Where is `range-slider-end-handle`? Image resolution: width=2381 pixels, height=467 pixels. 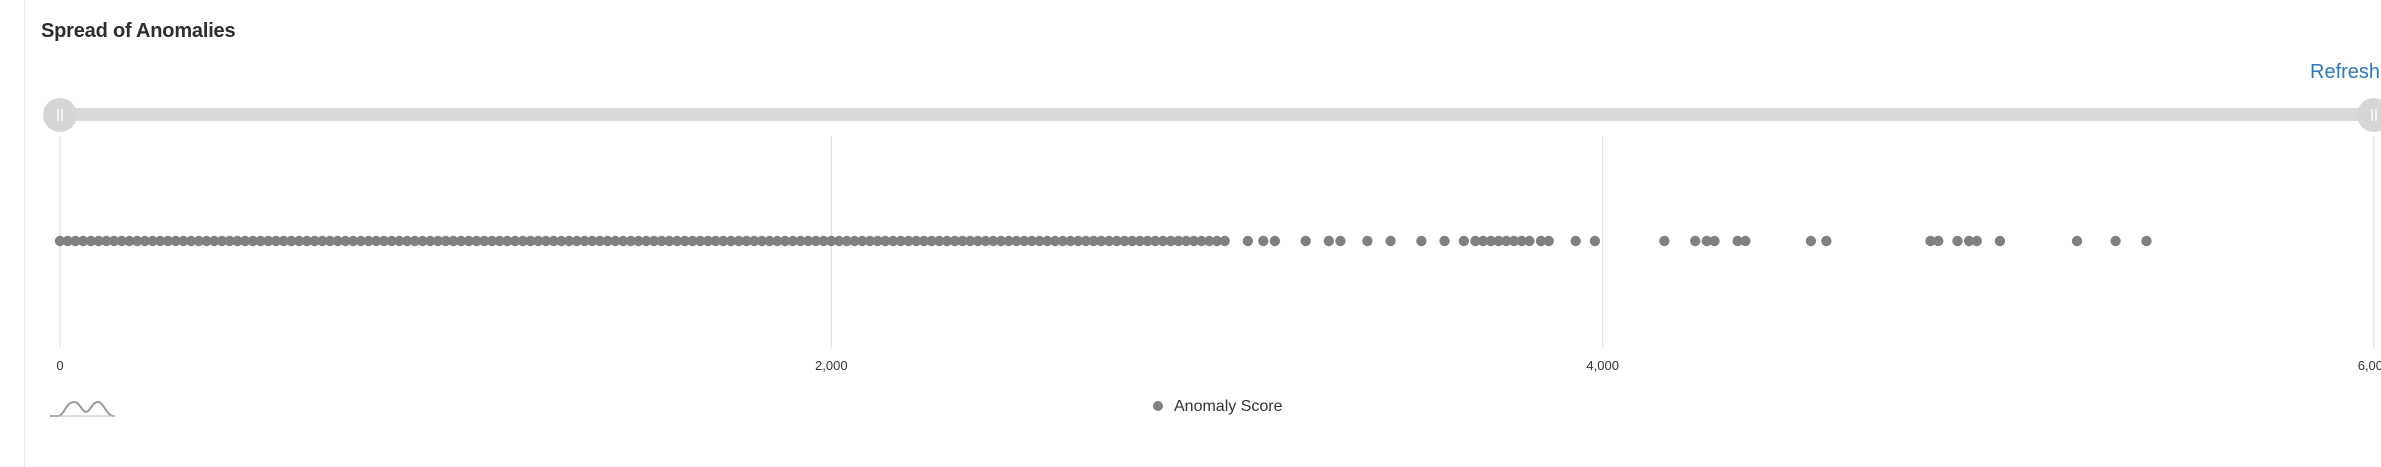
range-slider-end-handle is located at coordinates (2369, 115).